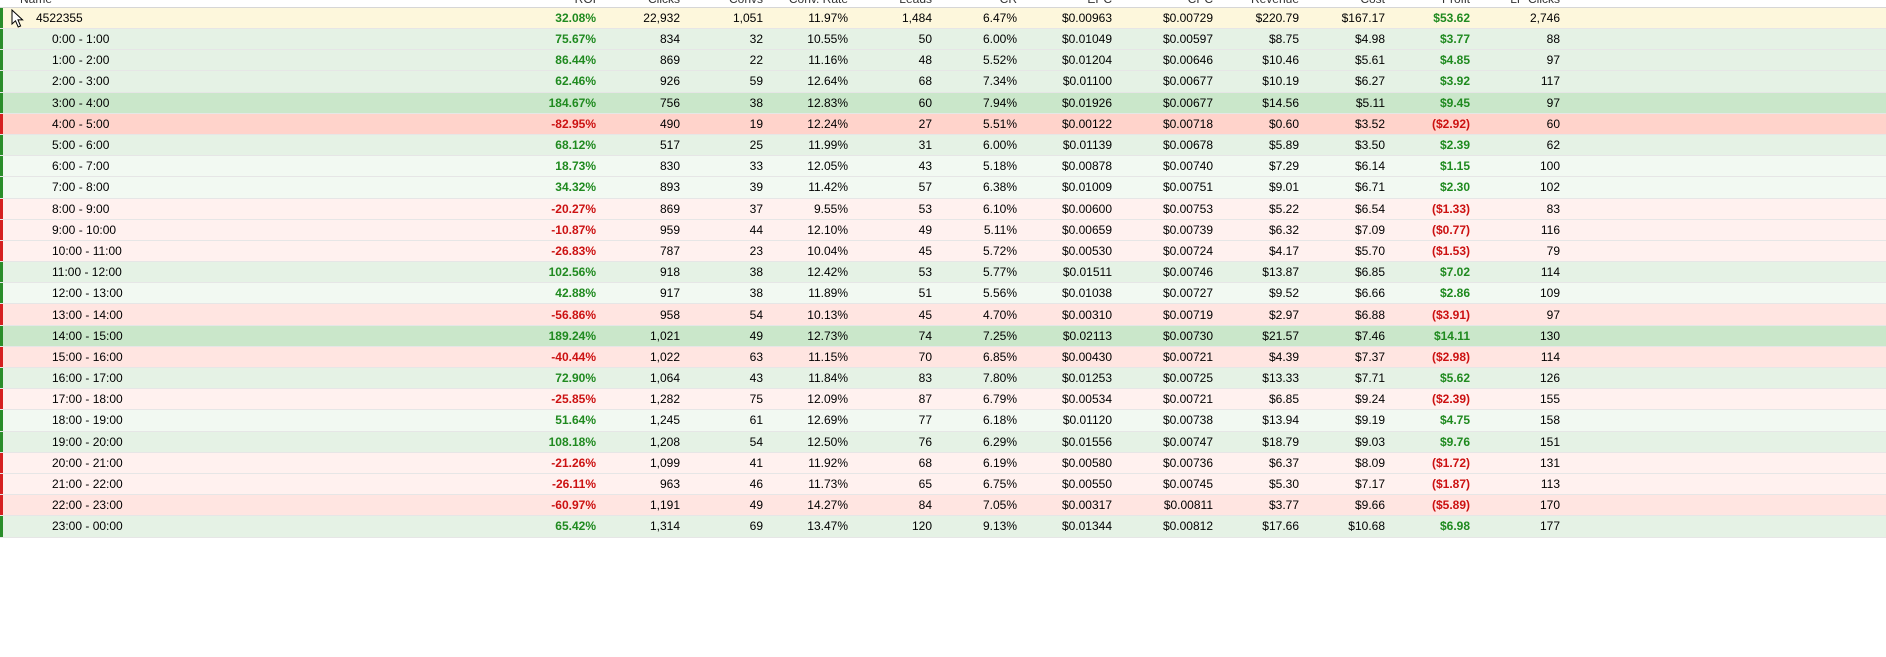 Image resolution: width=1886 pixels, height=657 pixels. I want to click on cell-epc: $0.01049, so click(1086, 39).